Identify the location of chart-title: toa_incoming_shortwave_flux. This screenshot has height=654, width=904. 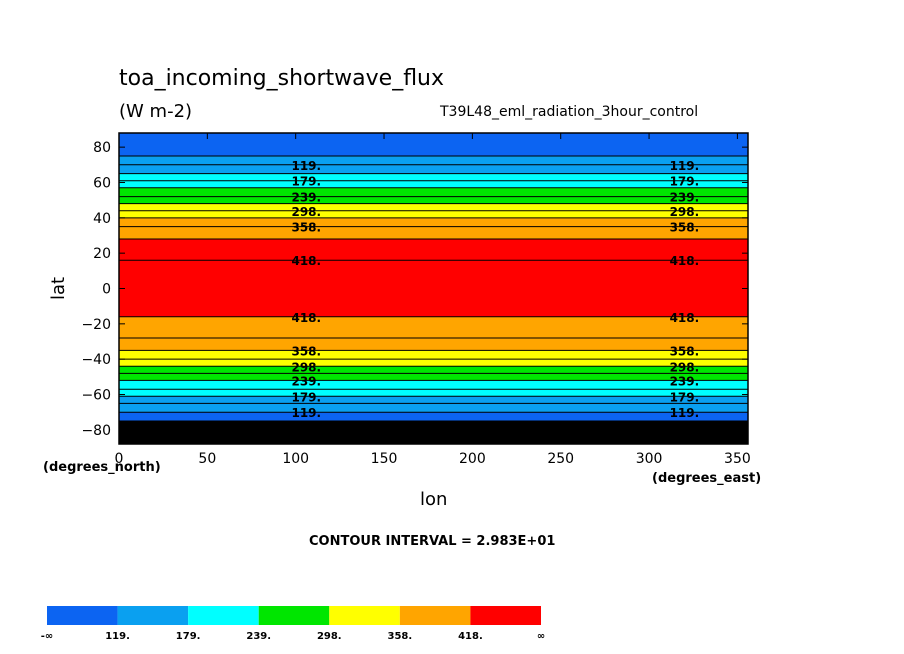
(282, 78).